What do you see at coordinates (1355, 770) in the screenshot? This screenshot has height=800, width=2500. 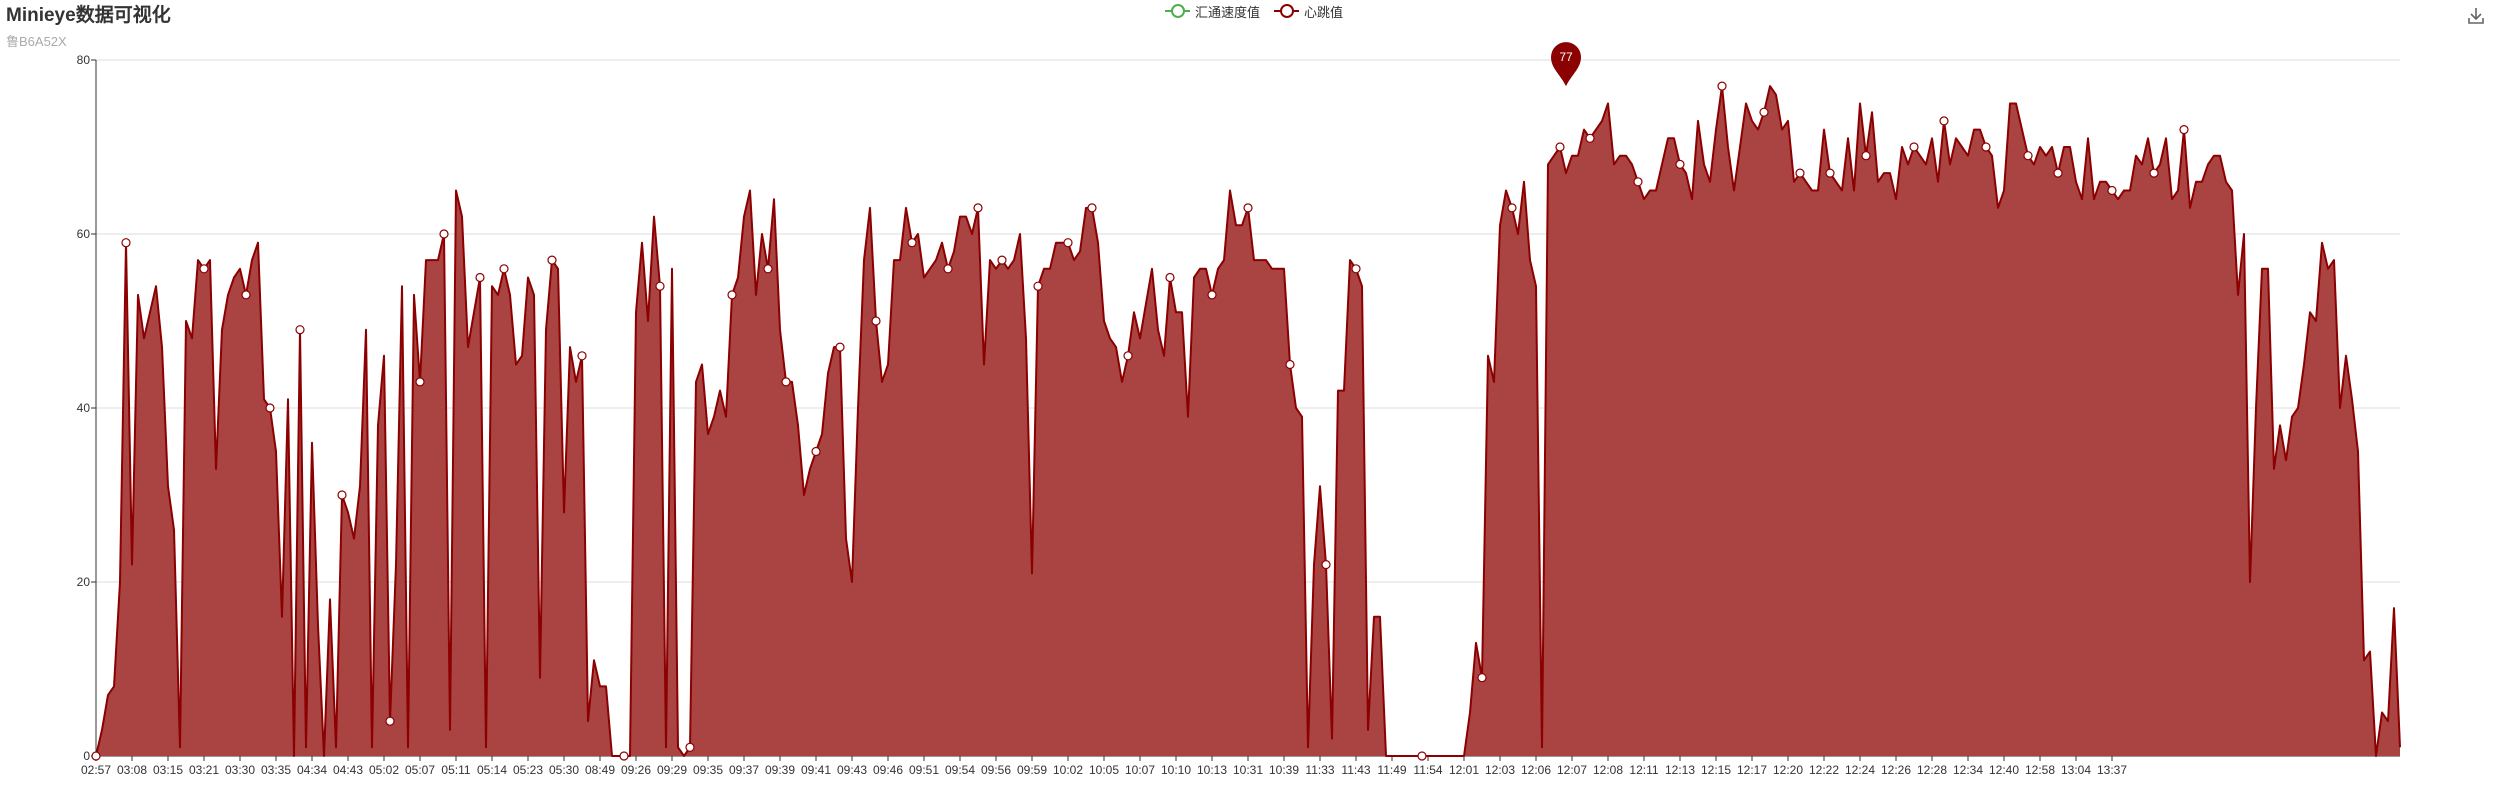 I see `x-tick-label: 11:43` at bounding box center [1355, 770].